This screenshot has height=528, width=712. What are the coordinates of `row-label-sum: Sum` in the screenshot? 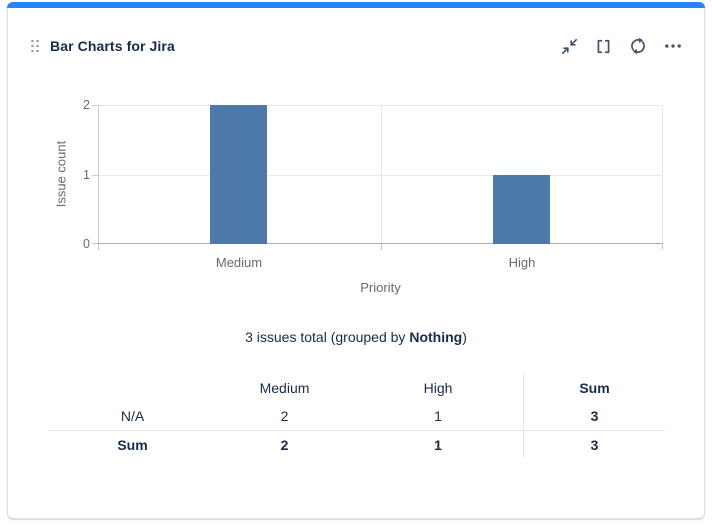 It's located at (132, 444).